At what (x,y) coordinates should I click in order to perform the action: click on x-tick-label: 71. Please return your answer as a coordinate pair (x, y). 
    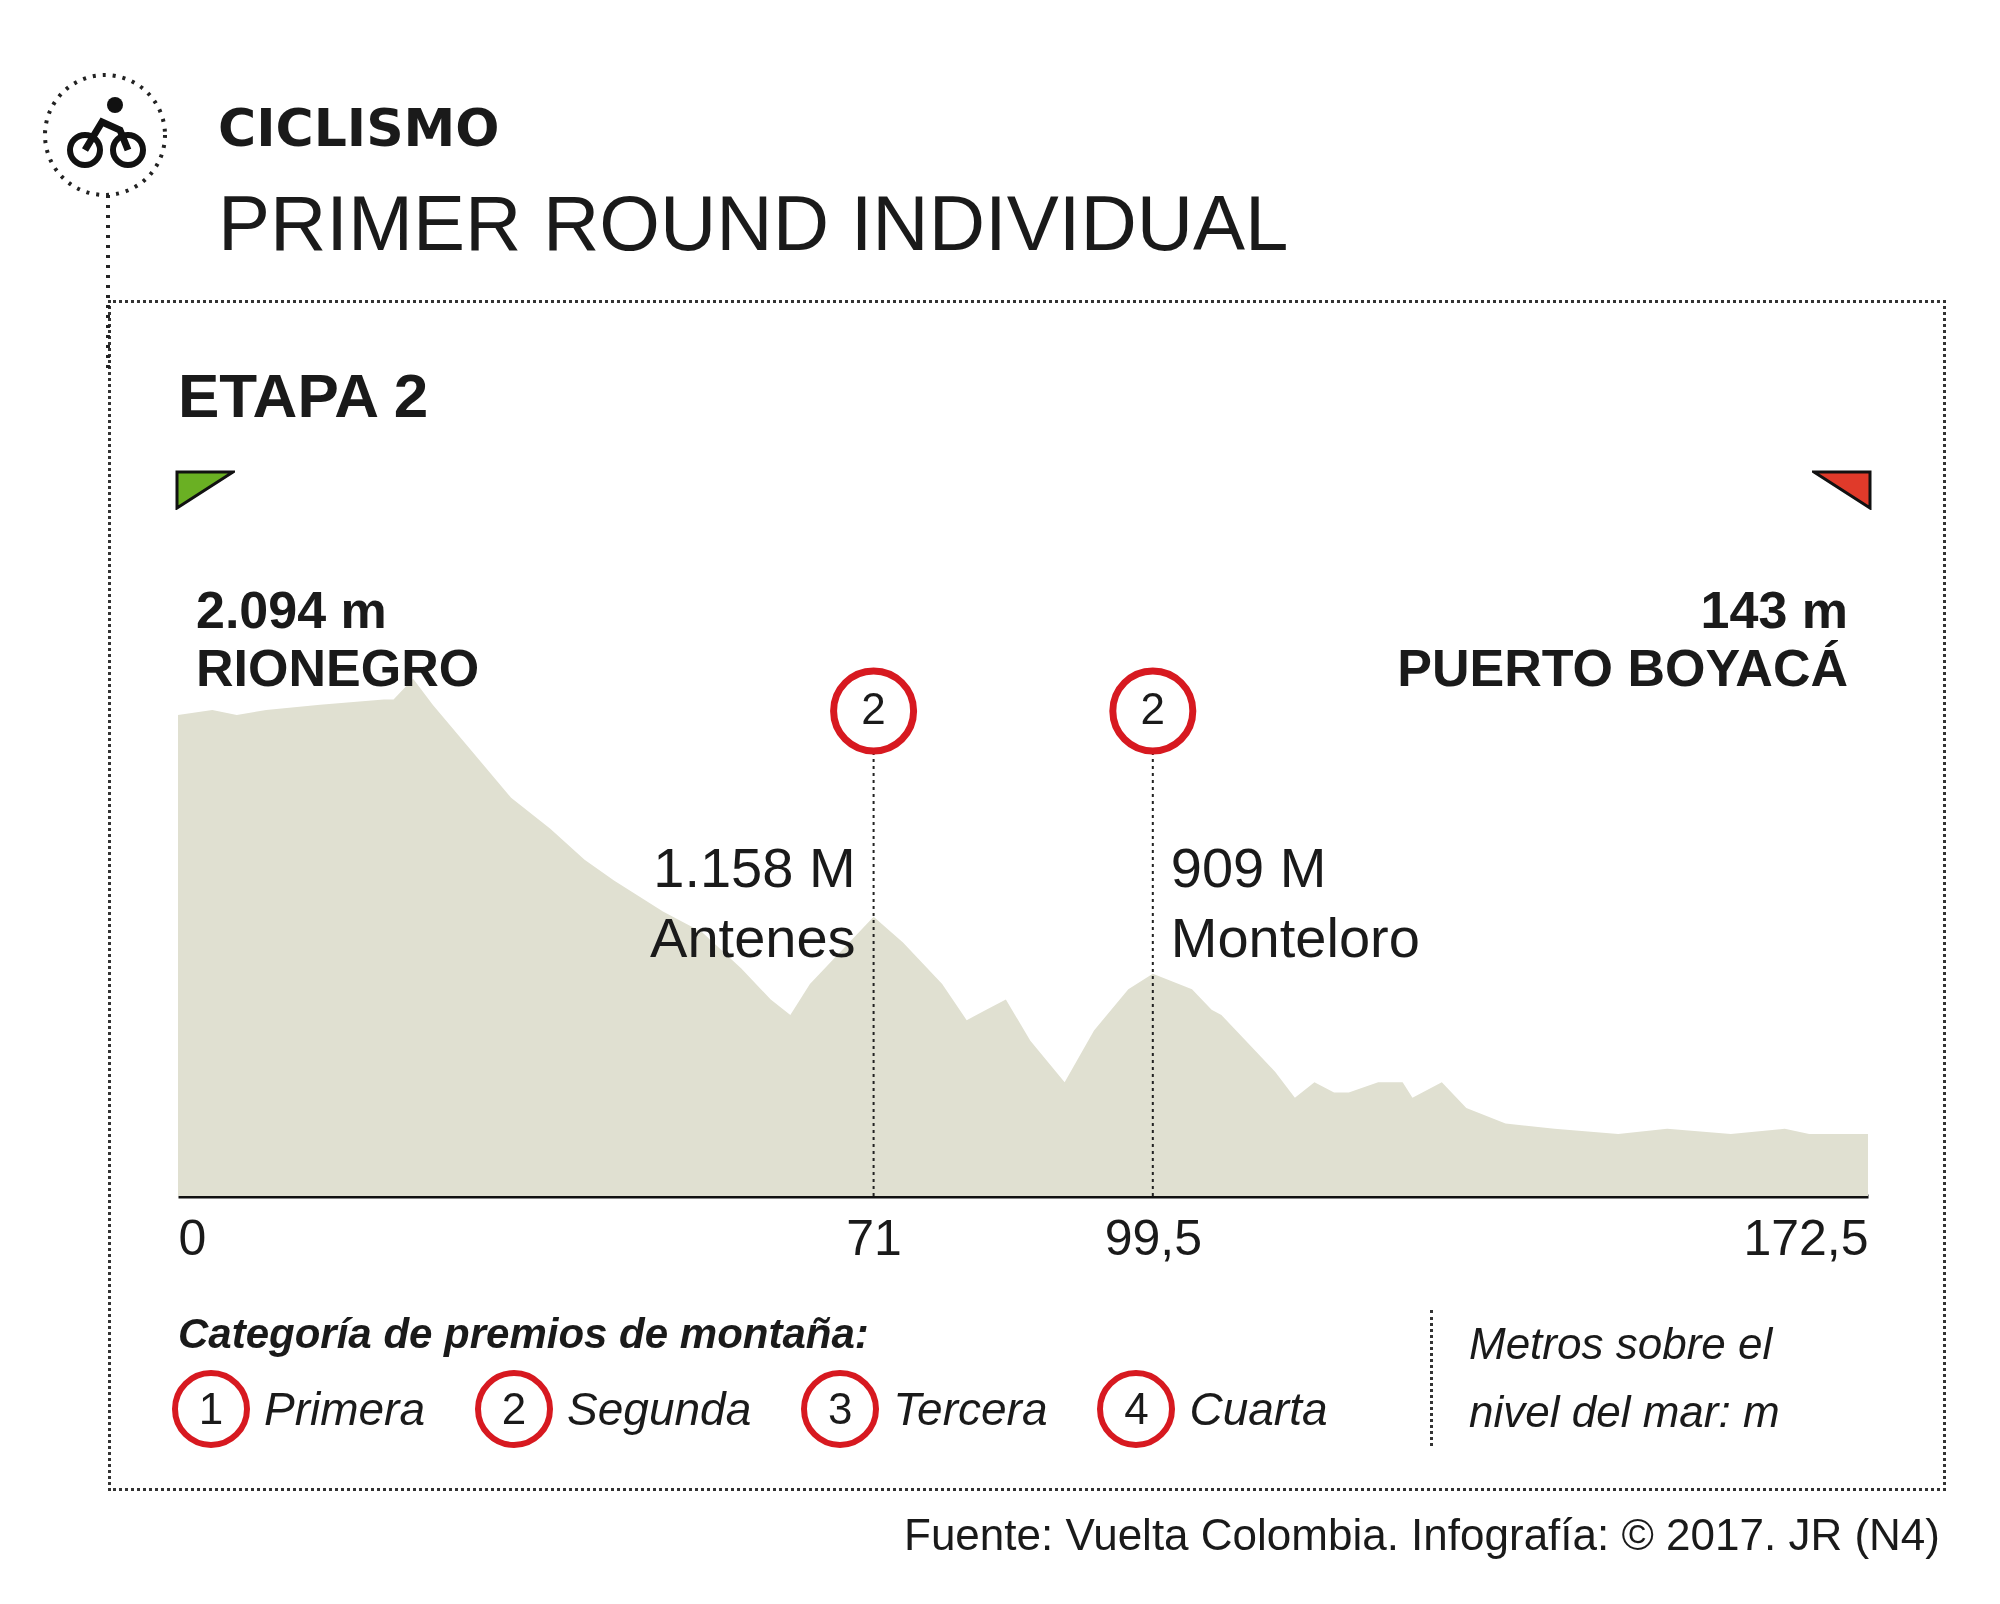
    Looking at the image, I should click on (874, 1237).